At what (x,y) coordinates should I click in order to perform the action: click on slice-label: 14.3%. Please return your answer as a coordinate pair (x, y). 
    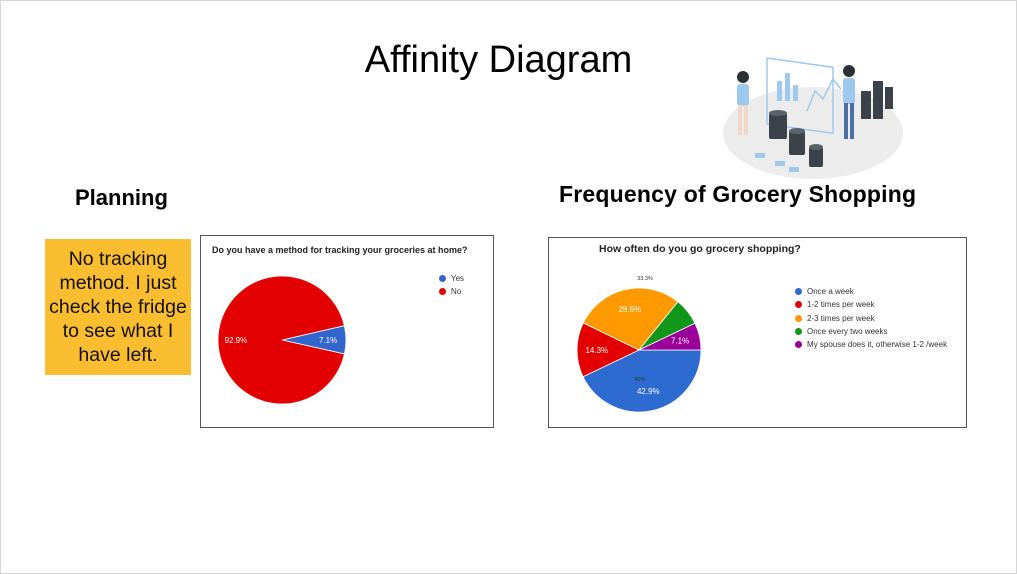
    Looking at the image, I should click on (596, 350).